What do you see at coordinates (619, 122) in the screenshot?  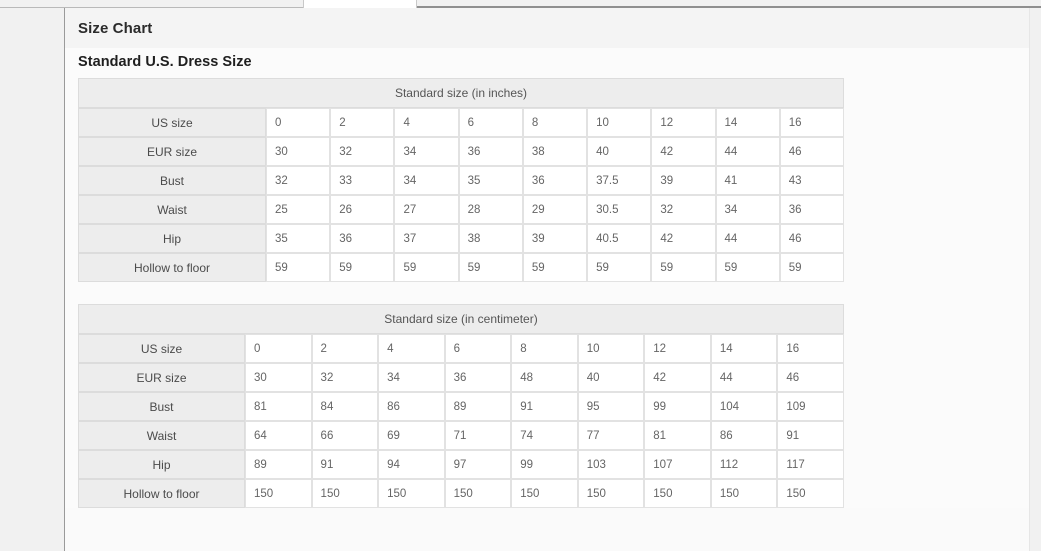 I see `value-cell: 10` at bounding box center [619, 122].